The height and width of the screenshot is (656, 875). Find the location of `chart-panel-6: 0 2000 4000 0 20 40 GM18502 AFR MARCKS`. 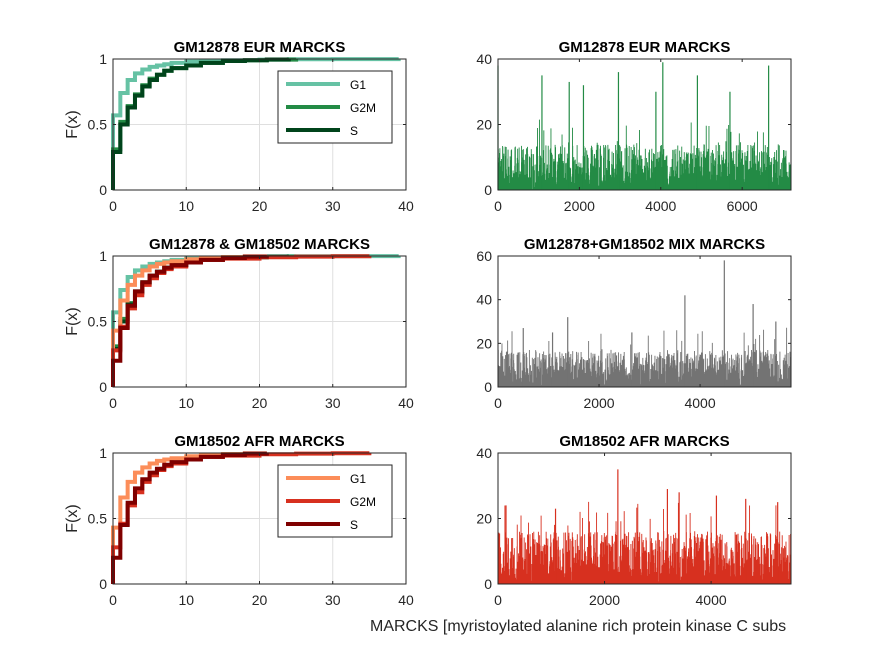

chart-panel-6: 0 2000 4000 0 20 40 GM18502 AFR MARCKS is located at coordinates (634, 520).